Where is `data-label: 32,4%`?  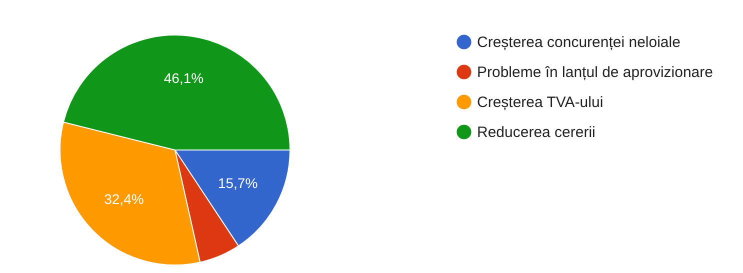 data-label: 32,4% is located at coordinates (124, 198).